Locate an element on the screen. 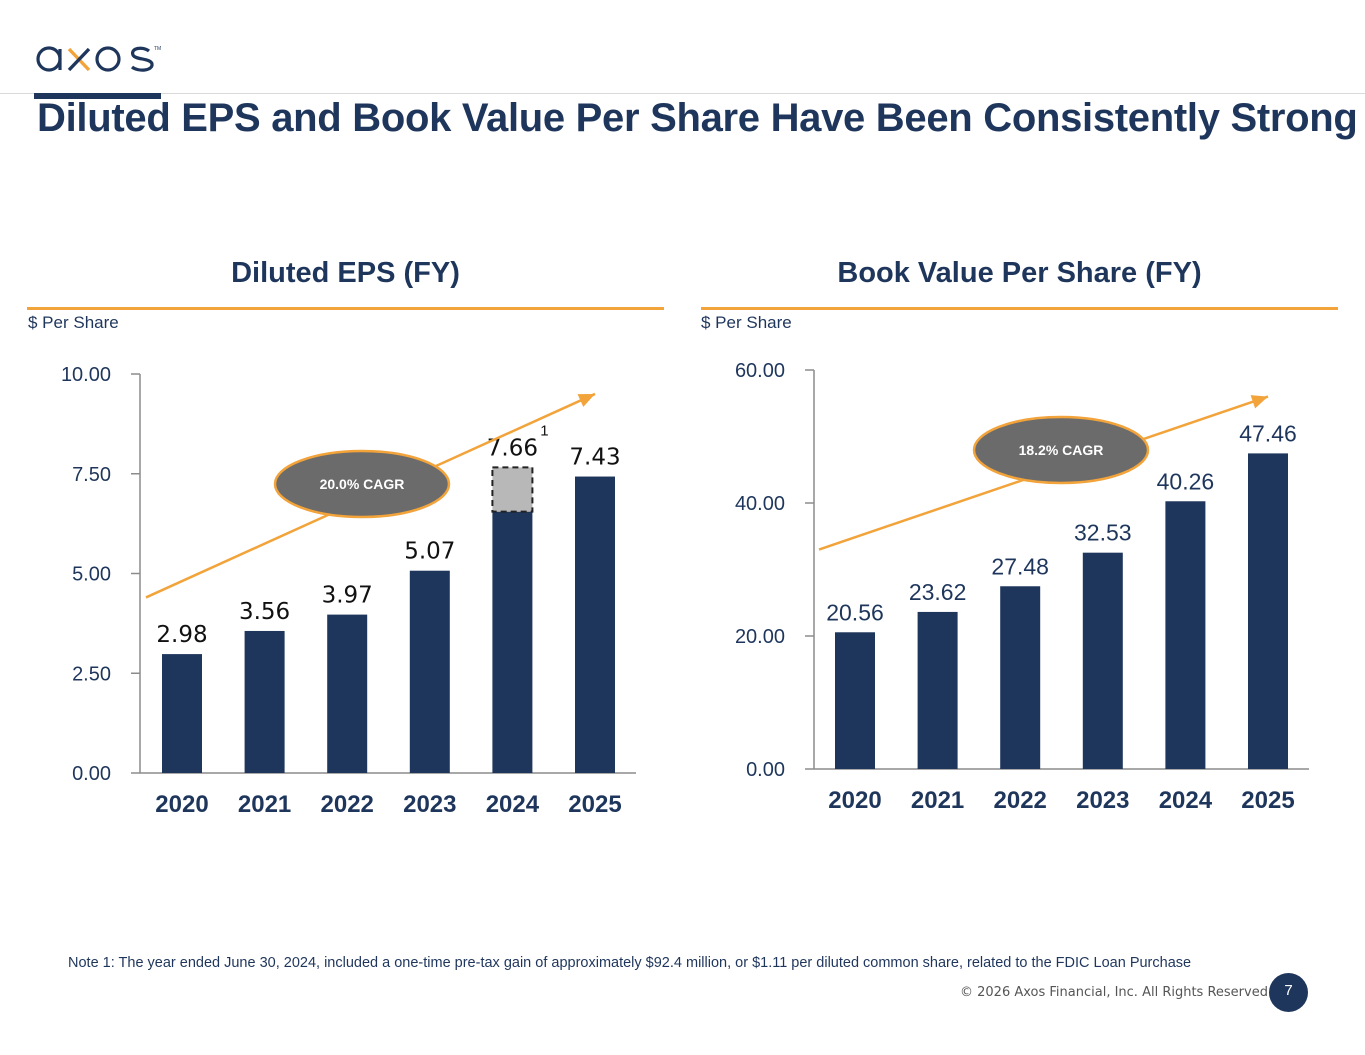 Image resolution: width=1365 pixels, height=1055 pixels. eps-trend-arrowhead is located at coordinates (586, 400).